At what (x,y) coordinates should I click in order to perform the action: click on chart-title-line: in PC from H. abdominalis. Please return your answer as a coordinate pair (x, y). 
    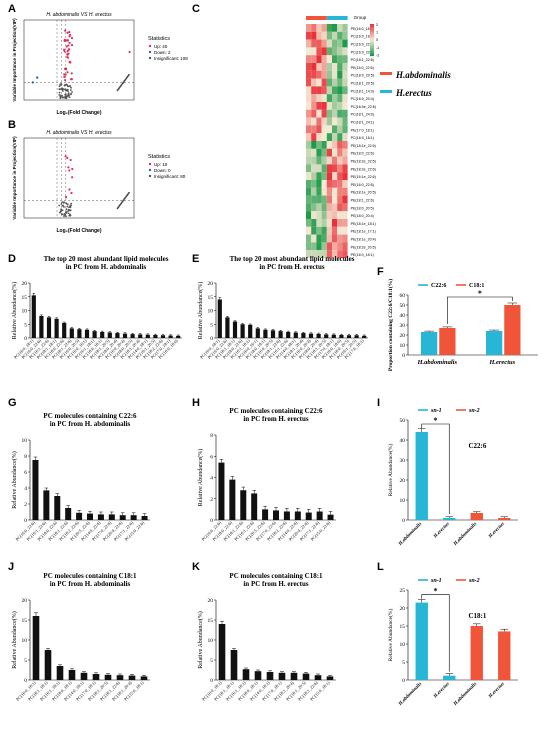
    Looking at the image, I should click on (90, 584).